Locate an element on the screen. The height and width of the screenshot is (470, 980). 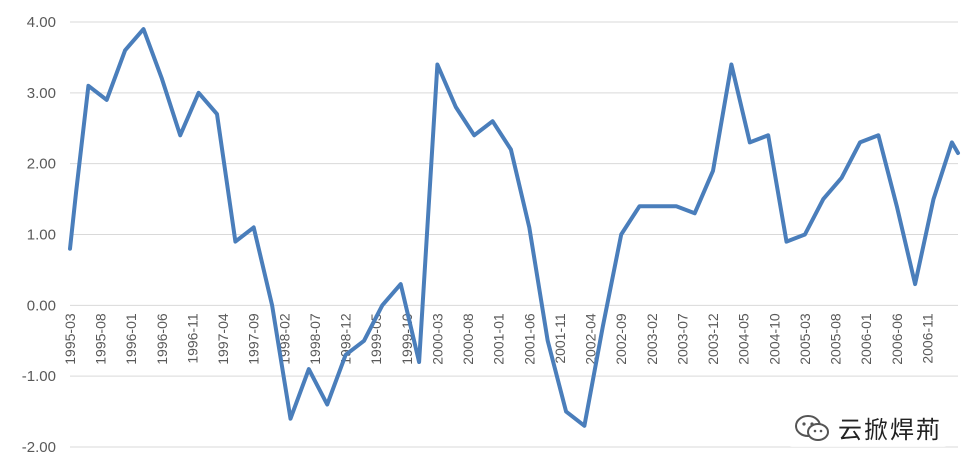
watermark-text: 云掀焊荊 is located at coordinates (890, 430).